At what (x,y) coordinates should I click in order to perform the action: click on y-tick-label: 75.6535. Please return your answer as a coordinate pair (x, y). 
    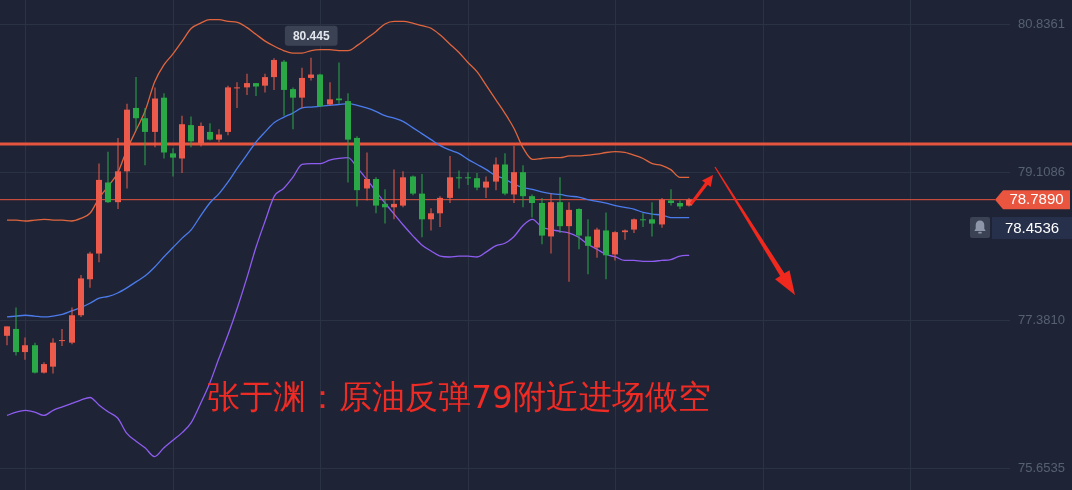
    Looking at the image, I should click on (1041, 467).